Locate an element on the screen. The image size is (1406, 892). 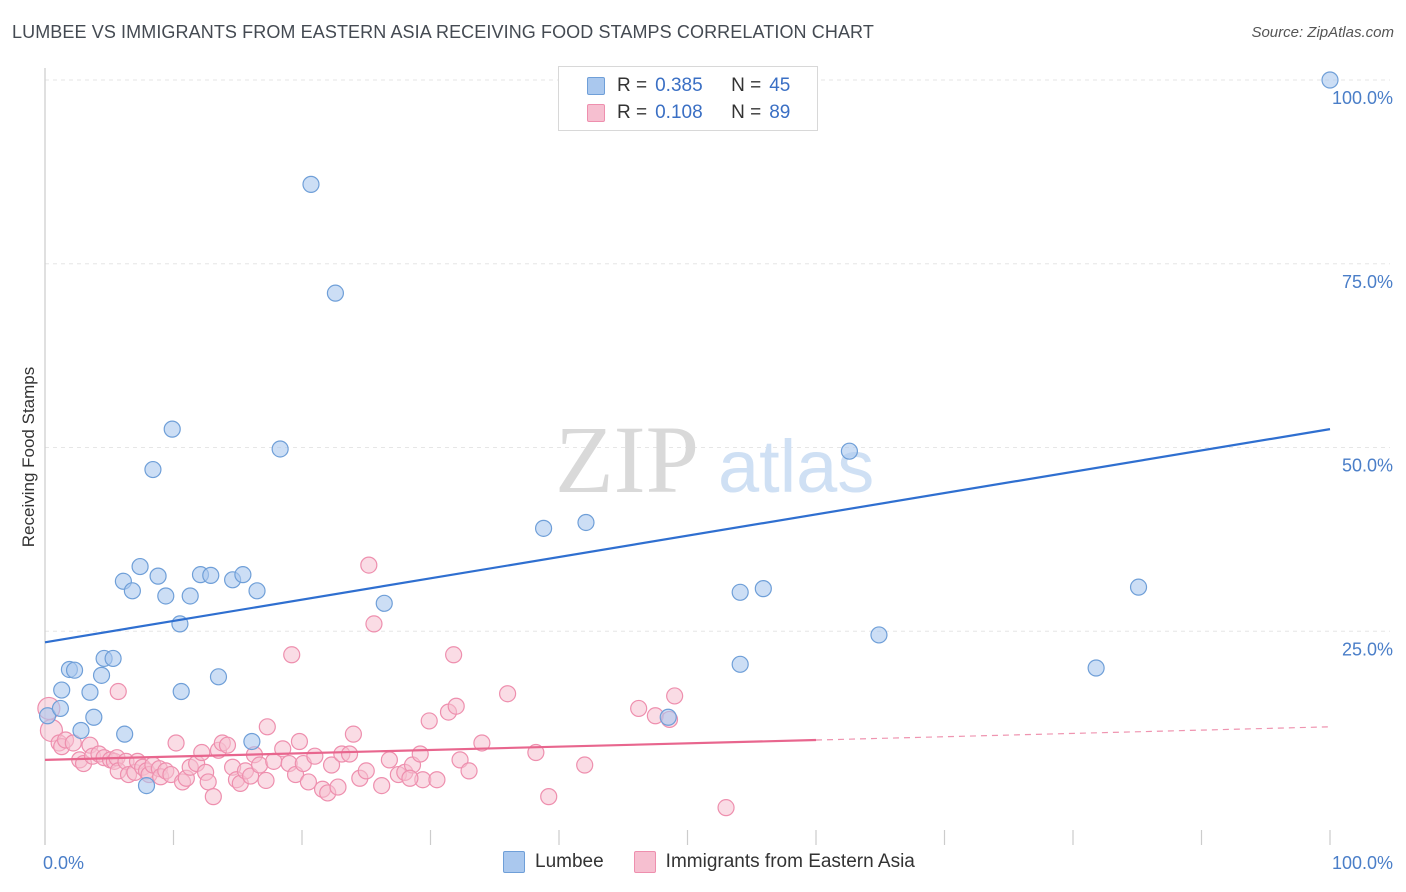
y-tick-label: 75.0% is located at coordinates (1367, 282).